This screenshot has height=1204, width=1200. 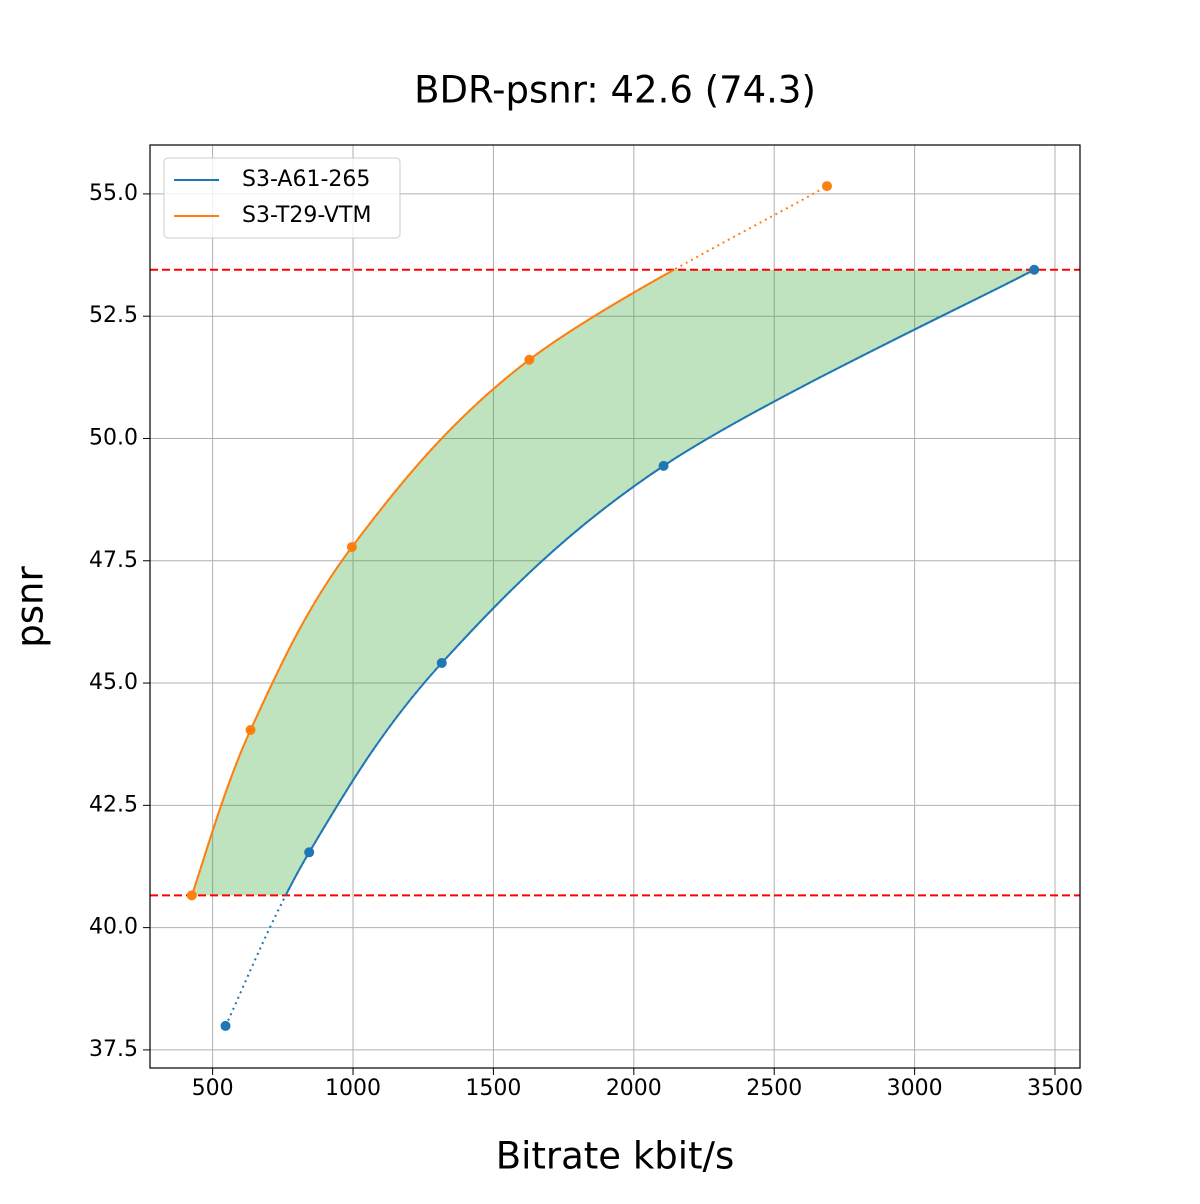 I want to click on x-tick-label: 500, so click(x=213, y=1088).